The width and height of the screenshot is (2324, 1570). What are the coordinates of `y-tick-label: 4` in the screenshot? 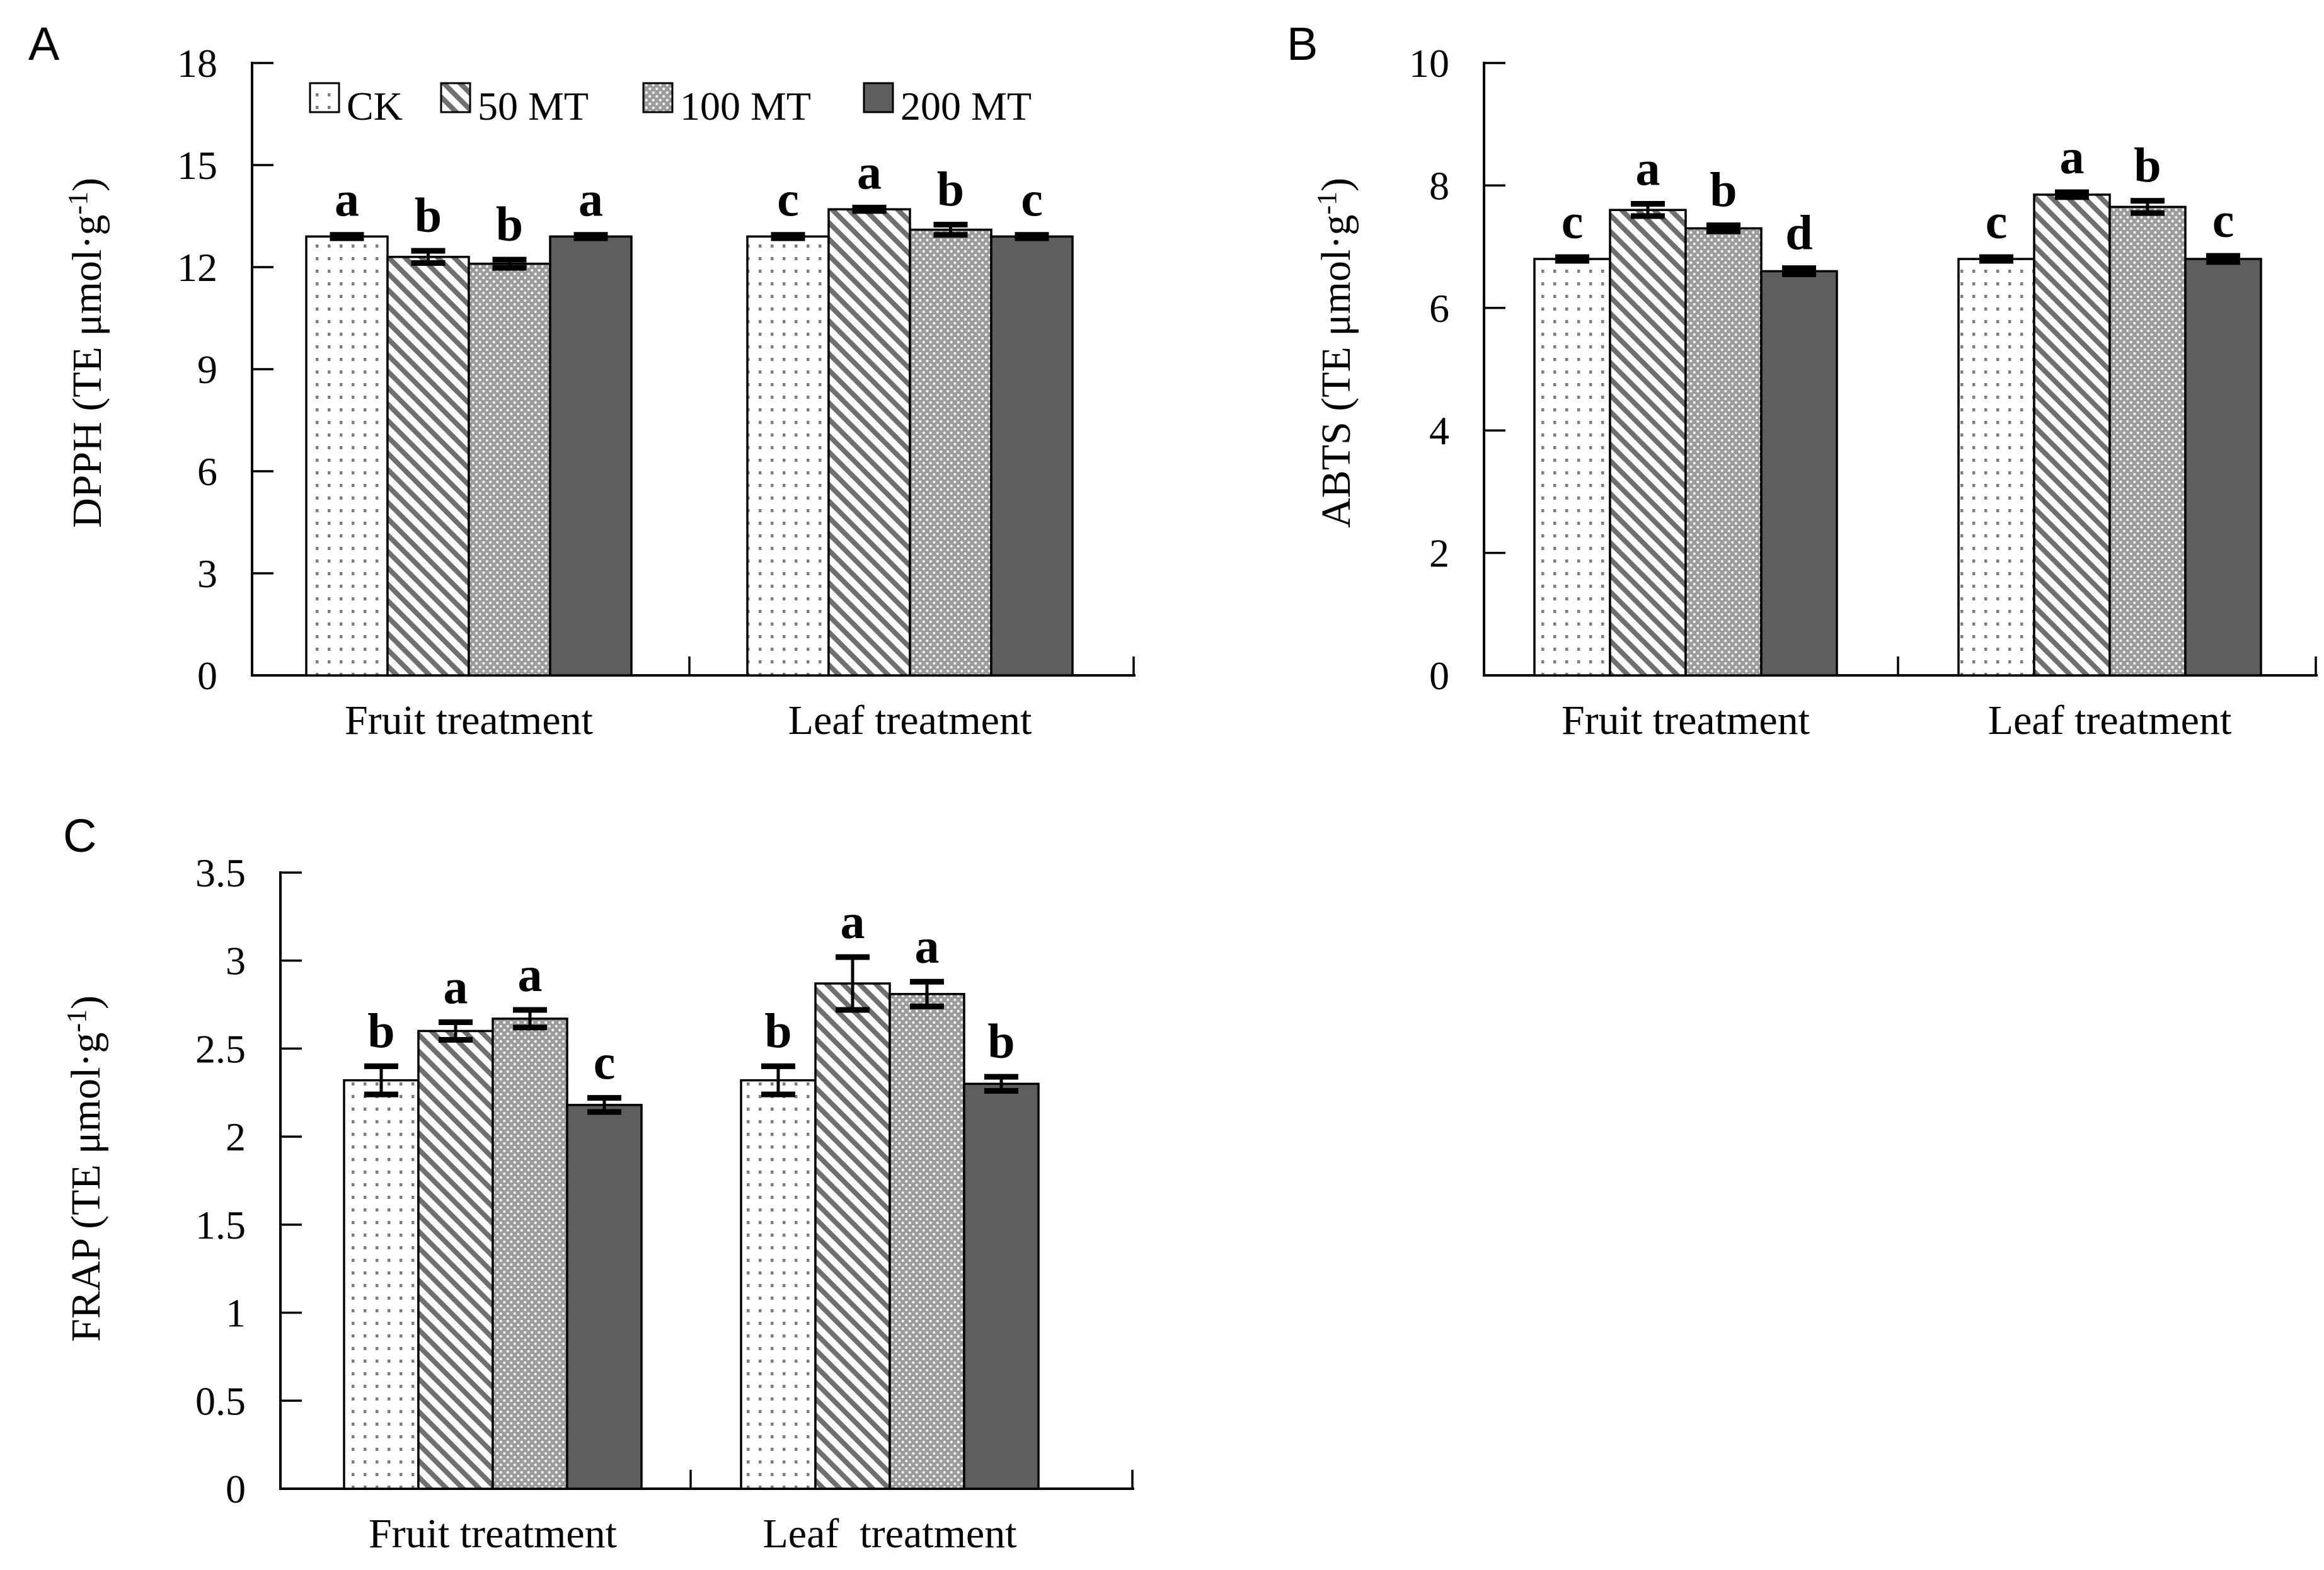 It's located at (1439, 431).